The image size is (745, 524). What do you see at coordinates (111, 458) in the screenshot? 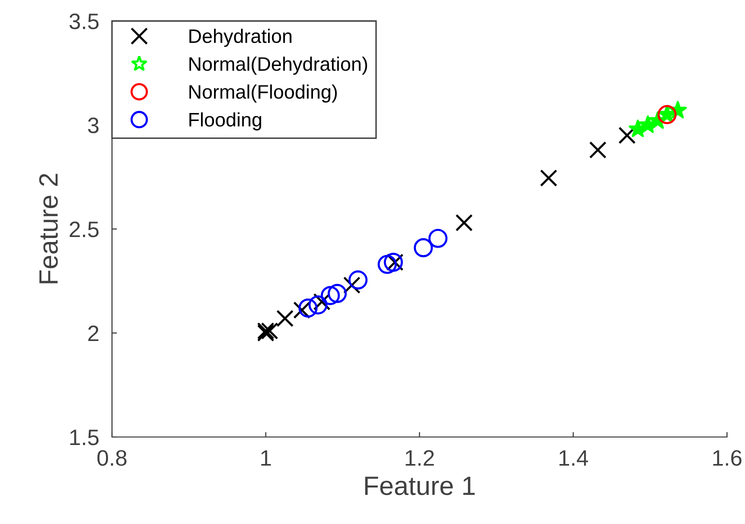
I see `x-tick-label: 0.8` at bounding box center [111, 458].